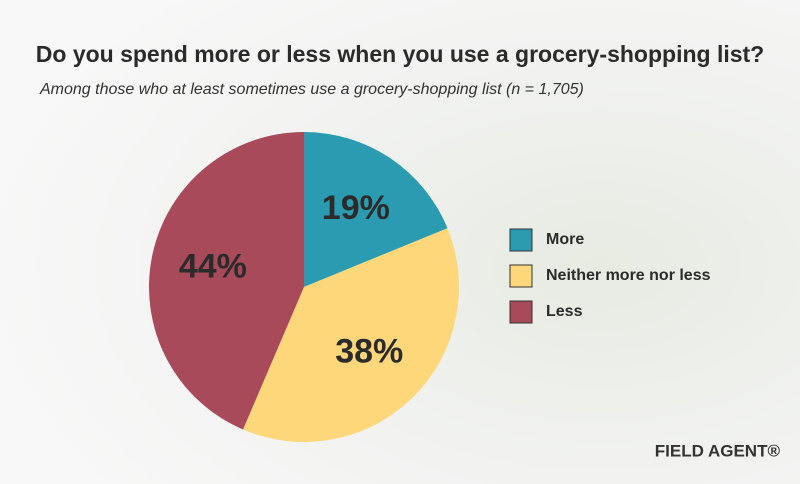 The height and width of the screenshot is (484, 800). What do you see at coordinates (213, 266) in the screenshot?
I see `data-label: 44%` at bounding box center [213, 266].